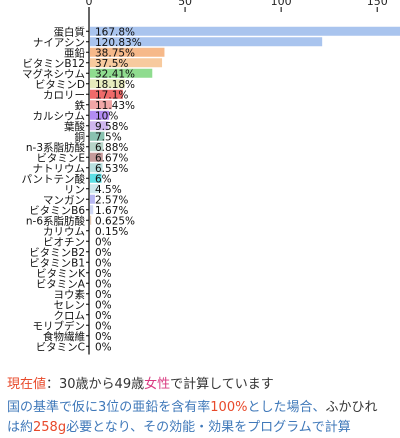 Image resolution: width=400 pixels, height=438 pixels. I want to click on x-tick-label: 50, so click(185, 4).